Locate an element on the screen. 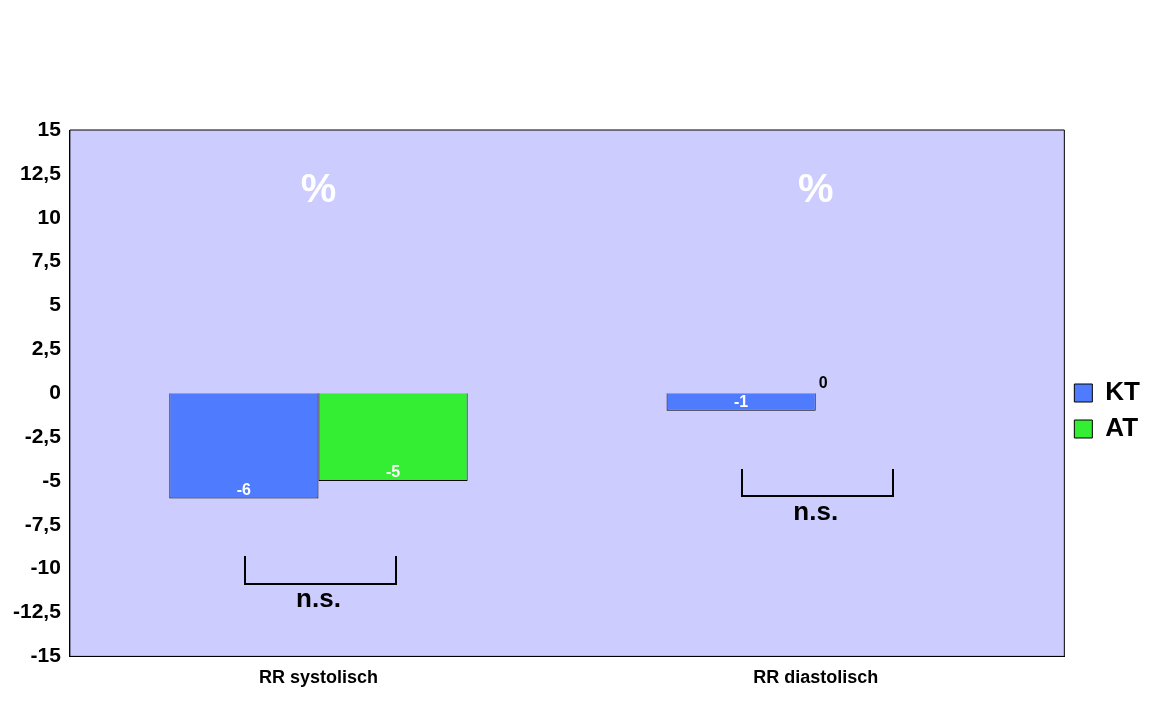  y-tick-label: 2,5 is located at coordinates (46, 348).